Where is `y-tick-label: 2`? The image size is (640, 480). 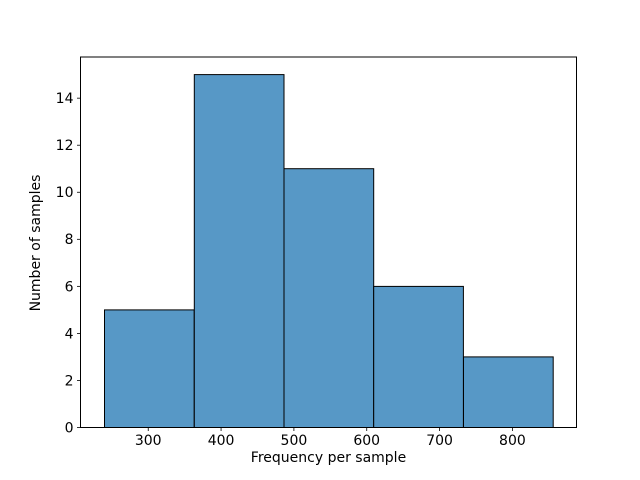 y-tick-label: 2 is located at coordinates (69, 381).